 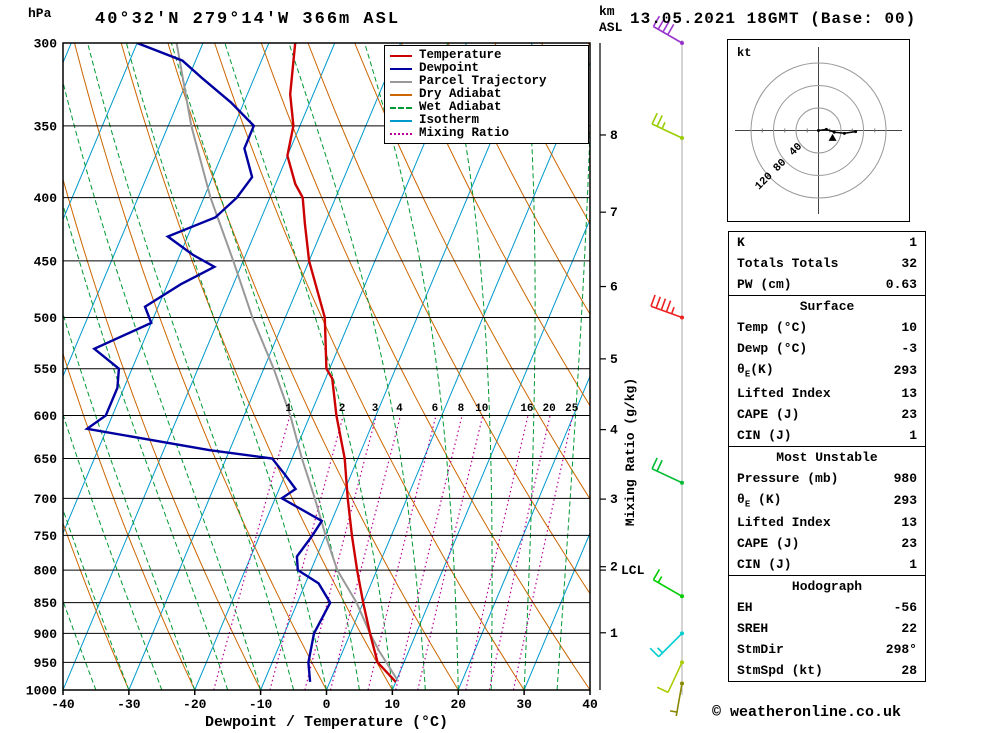 I want to click on table-header-row: Surface, so click(x=827, y=307).